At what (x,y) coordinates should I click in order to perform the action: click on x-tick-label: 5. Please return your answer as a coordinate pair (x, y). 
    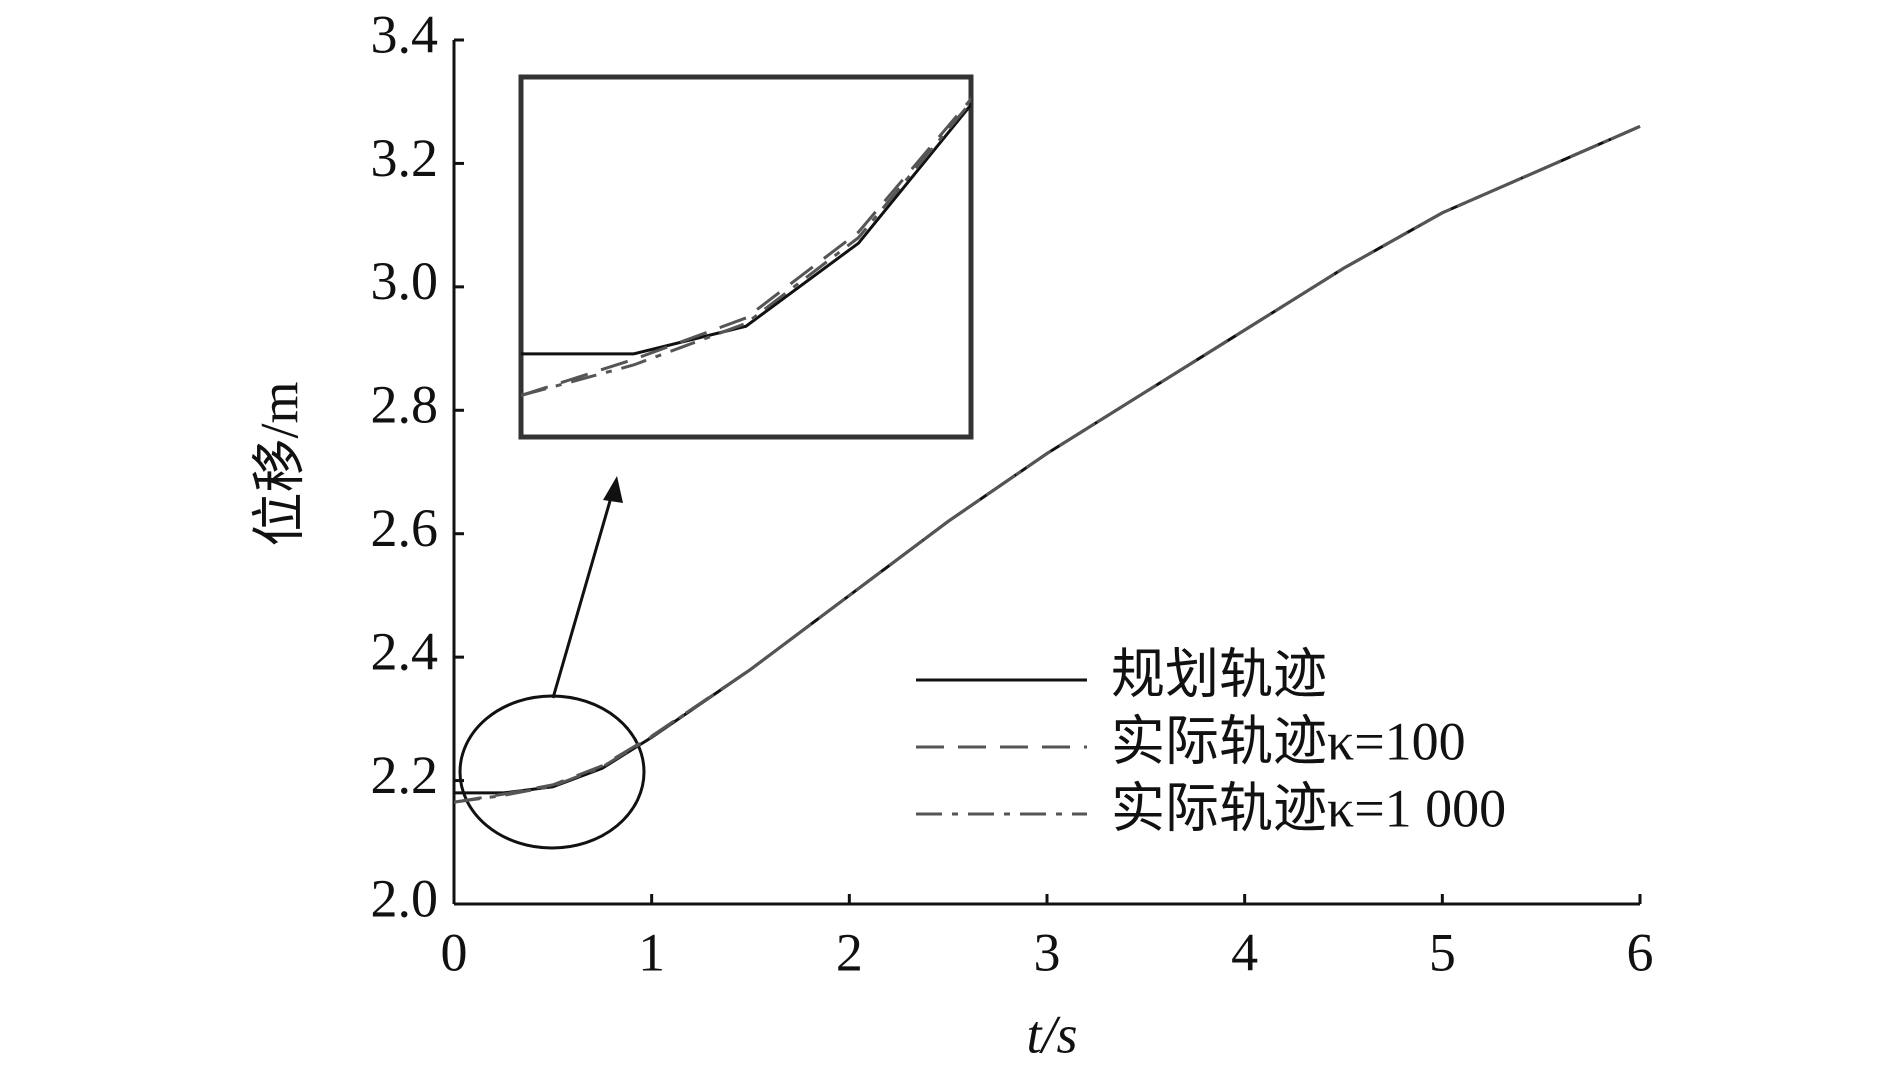
    Looking at the image, I should click on (1442, 952).